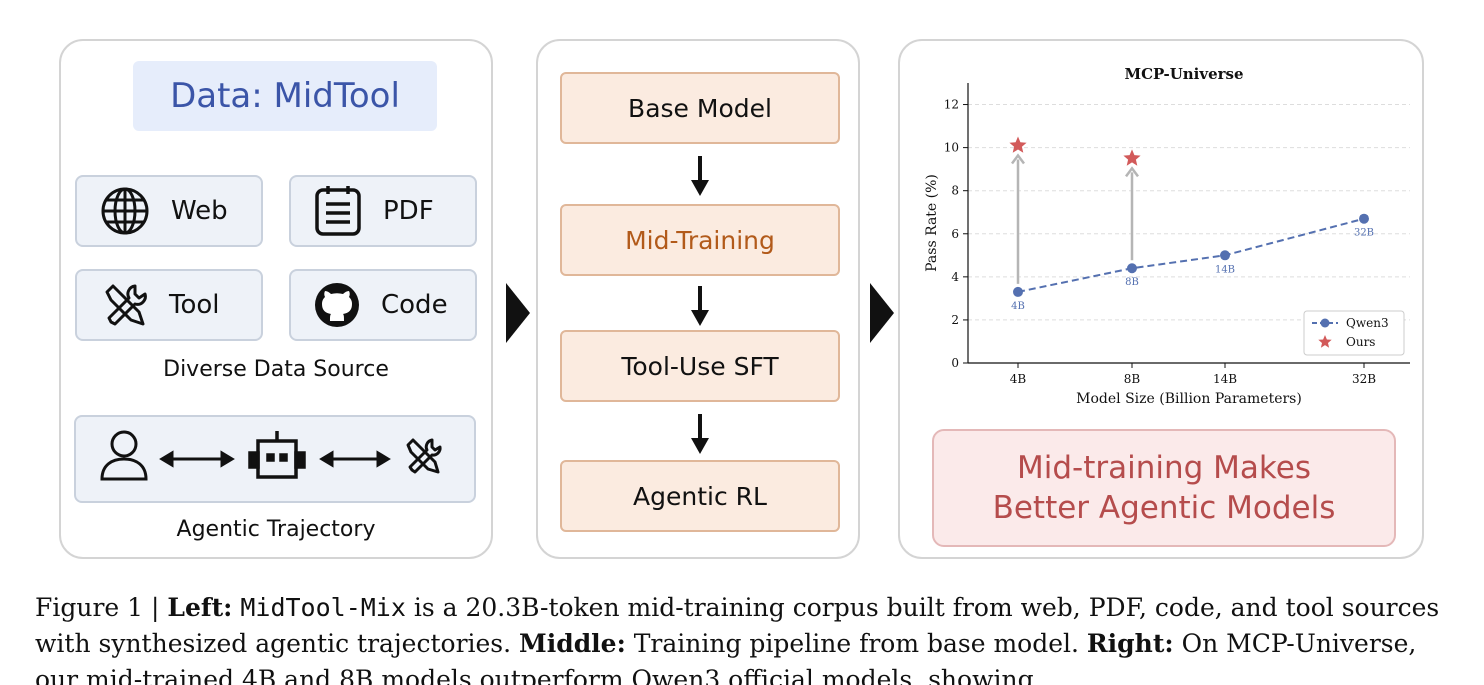 The height and width of the screenshot is (685, 1484). What do you see at coordinates (414, 305) in the screenshot?
I see `source-label: Code` at bounding box center [414, 305].